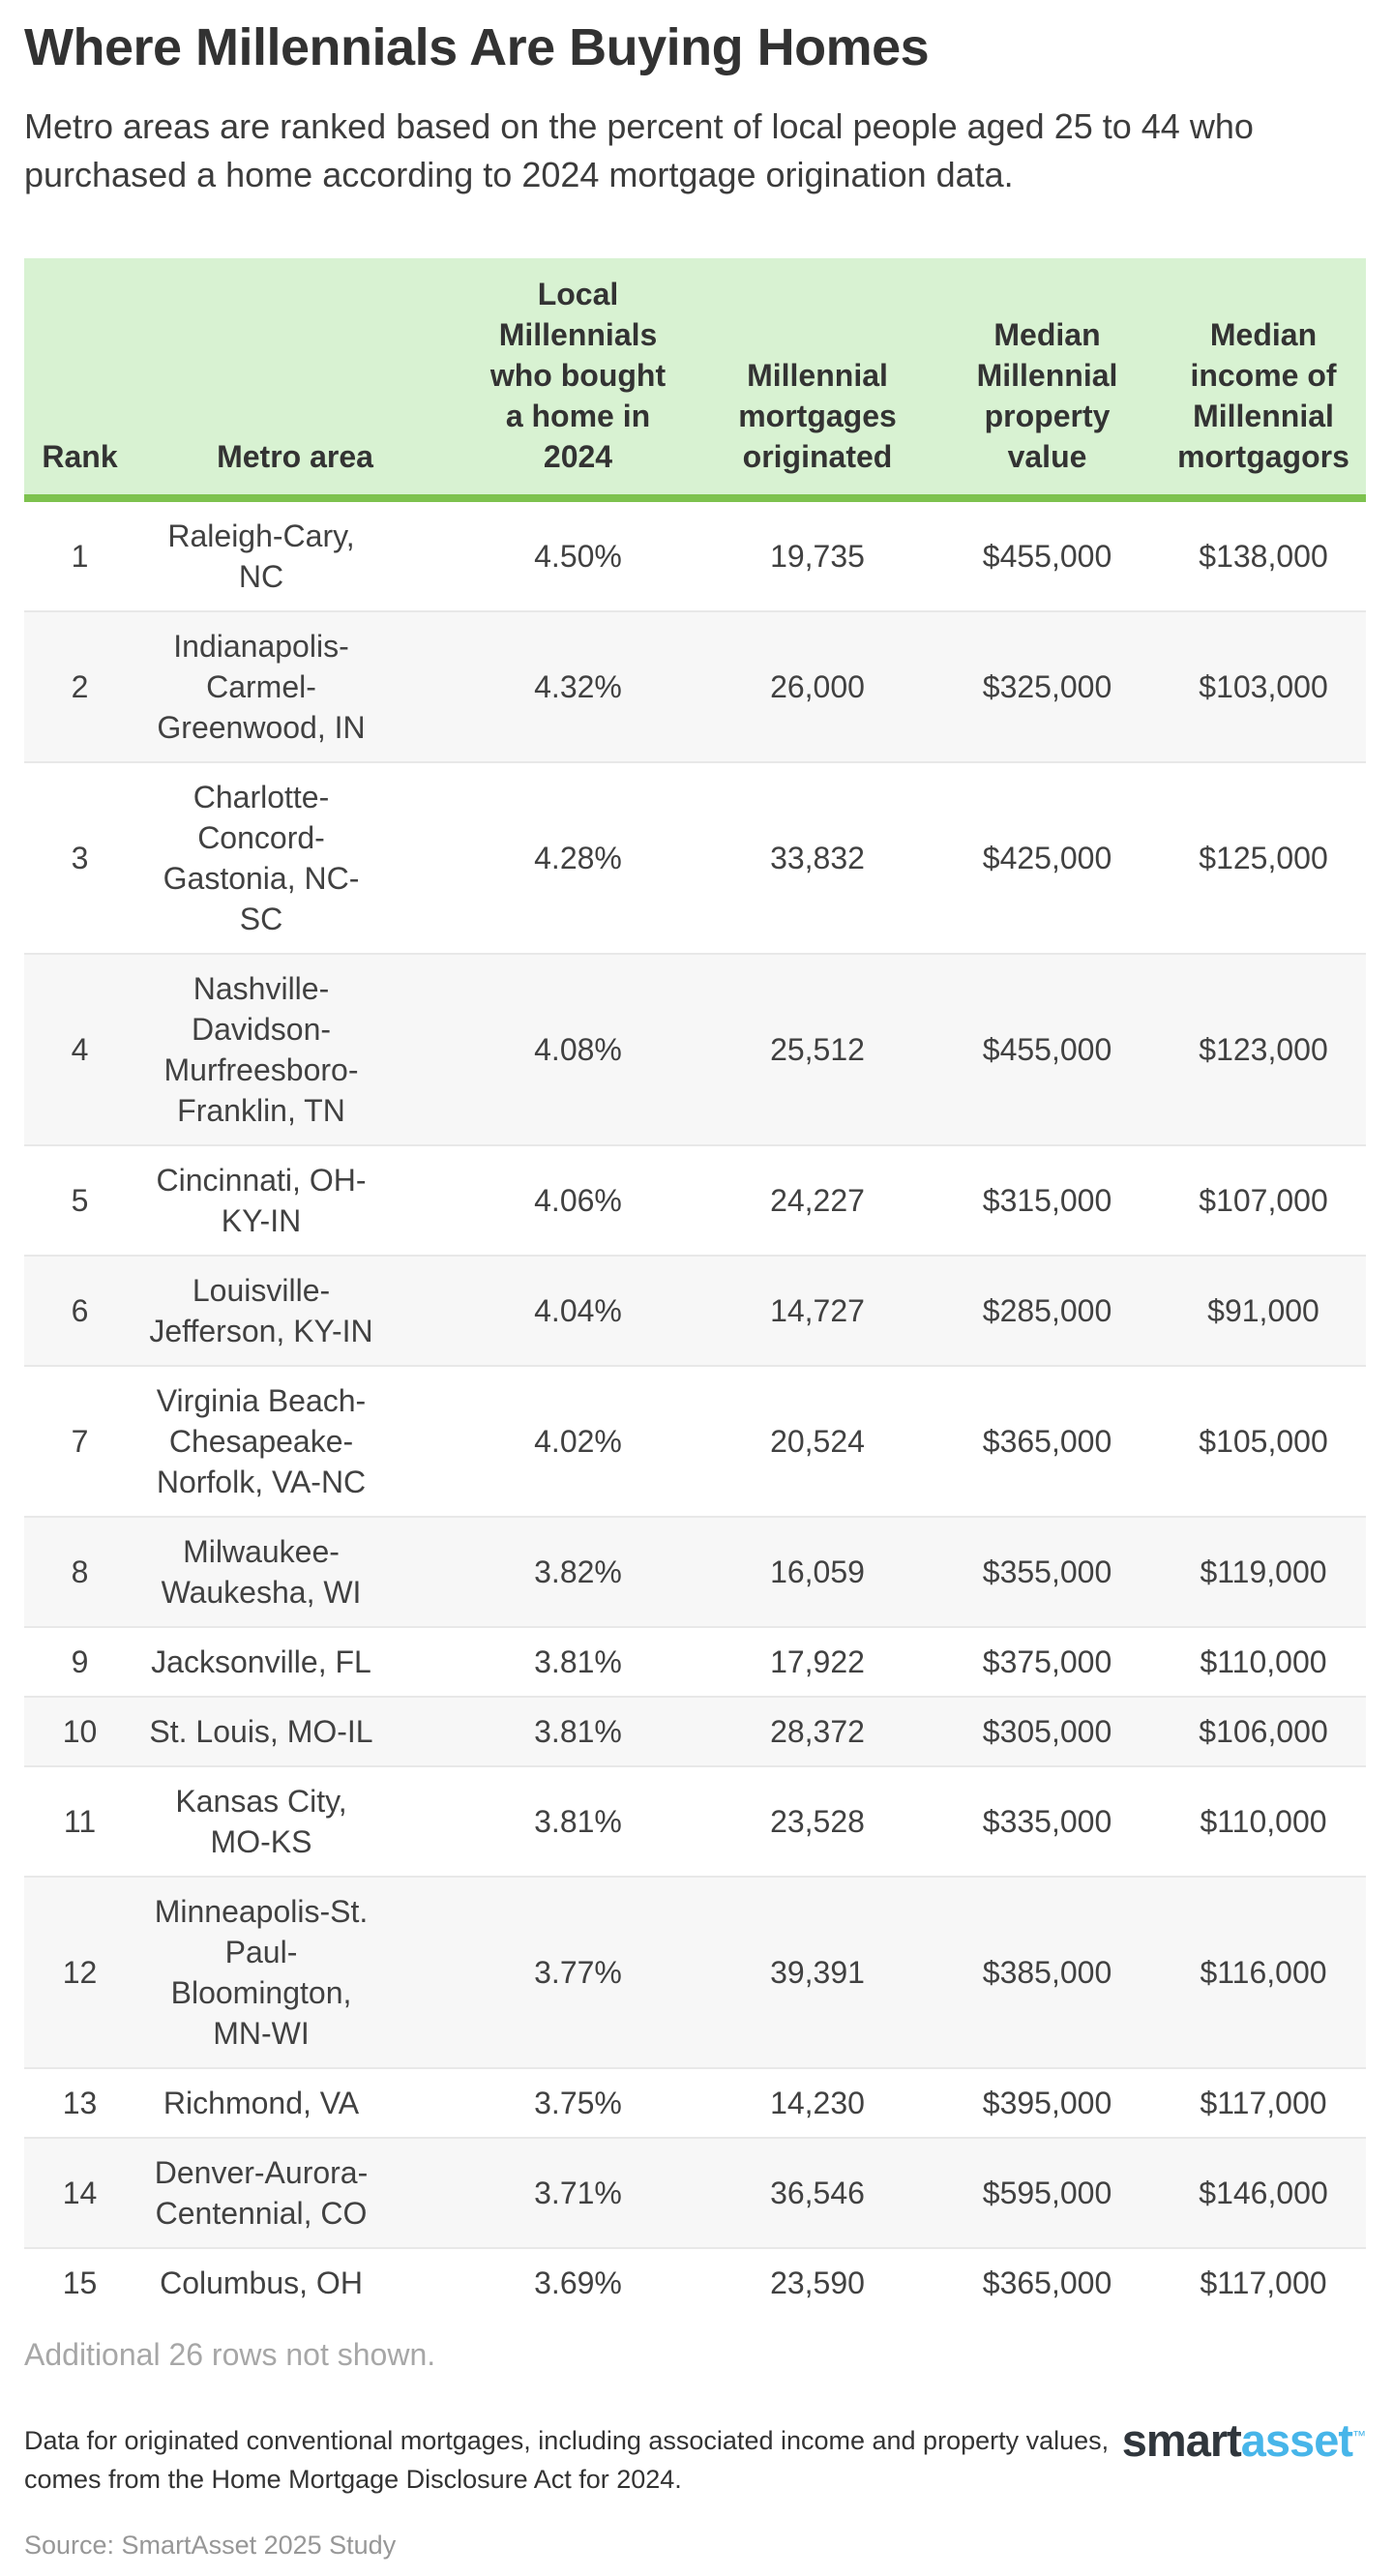 The width and height of the screenshot is (1393, 2576). Describe the element at coordinates (817, 2281) in the screenshot. I see `mortgages-originated-cell: 23,590` at that location.